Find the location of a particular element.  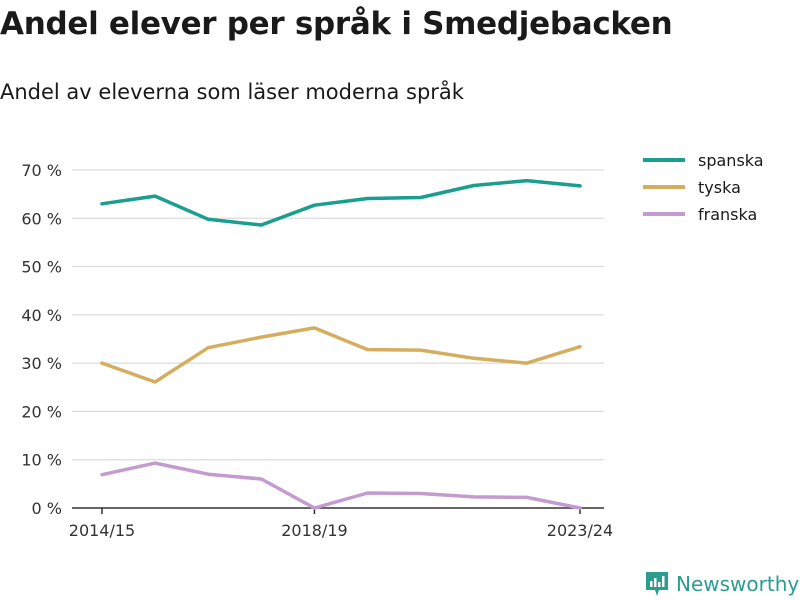

x-tick-label: 2023/24 is located at coordinates (580, 530).